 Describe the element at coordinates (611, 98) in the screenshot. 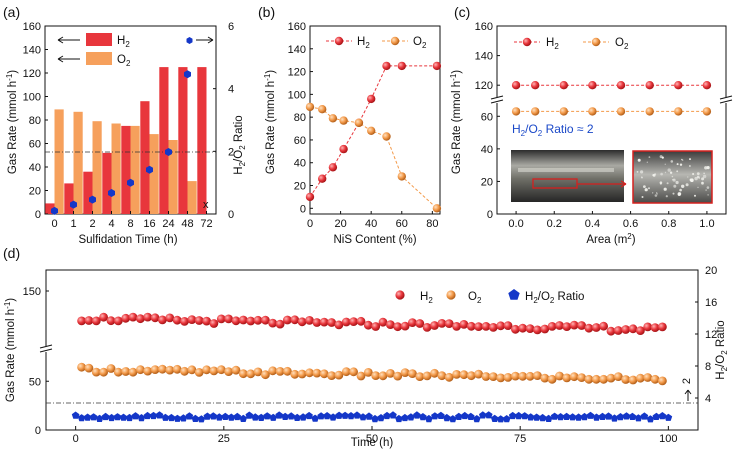

I see `panel-c-series` at that location.